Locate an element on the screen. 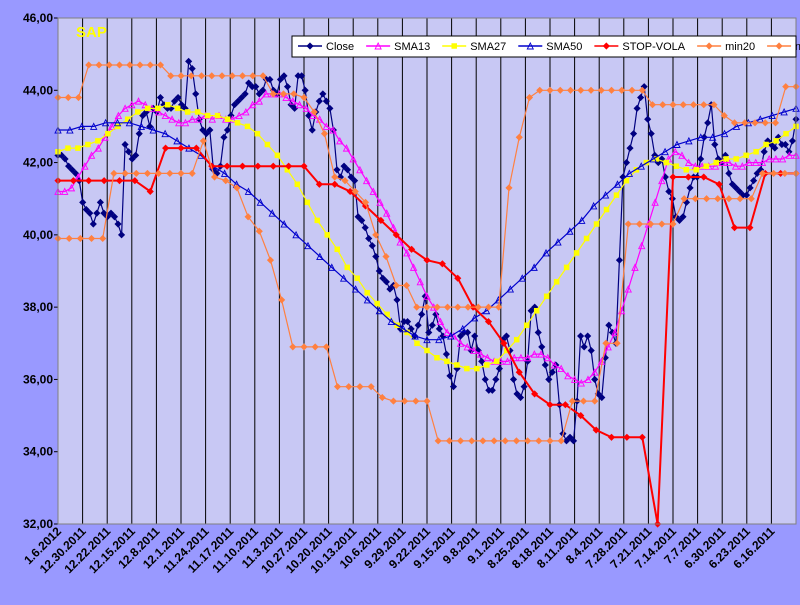 This screenshot has width=800, height=605. legend-label: STOP-VOLA is located at coordinates (653, 47).